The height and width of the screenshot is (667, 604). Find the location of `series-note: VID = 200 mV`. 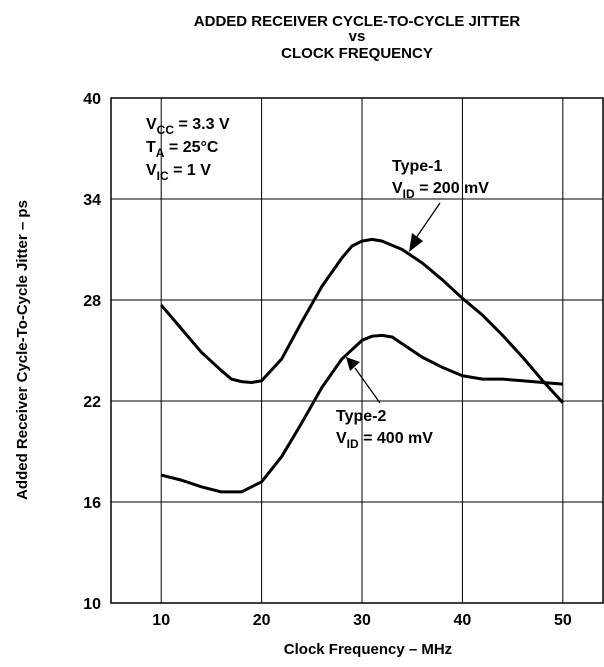

series-note: VID = 200 mV is located at coordinates (440, 190).